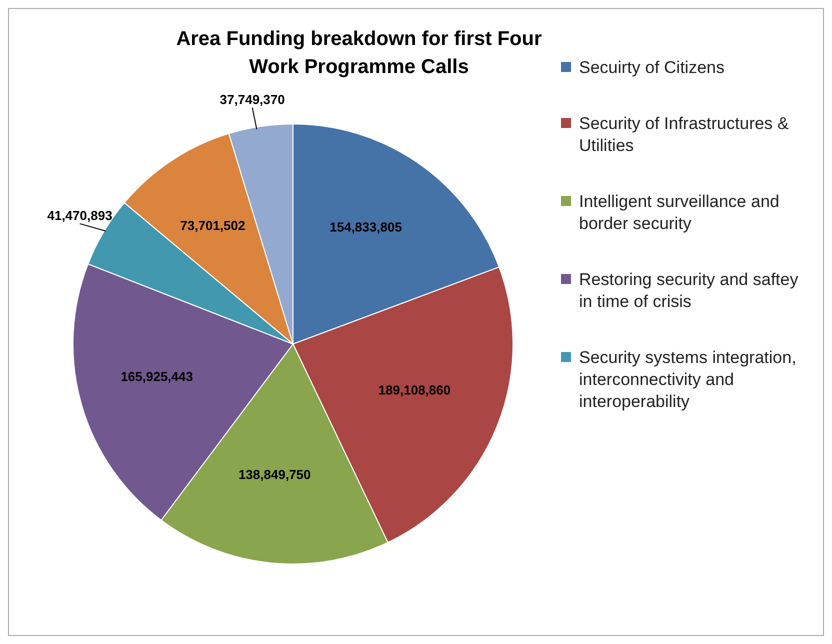 Image resolution: width=832 pixels, height=644 pixels. What do you see at coordinates (213, 225) in the screenshot?
I see `data-label: 73,701,502` at bounding box center [213, 225].